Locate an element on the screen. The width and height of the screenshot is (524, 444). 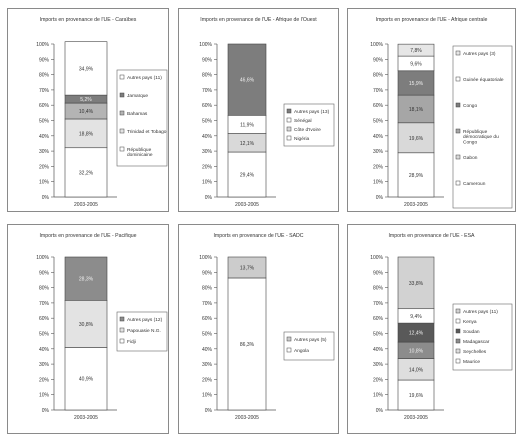
y-tick-label: 30% is located at coordinates (207, 152).